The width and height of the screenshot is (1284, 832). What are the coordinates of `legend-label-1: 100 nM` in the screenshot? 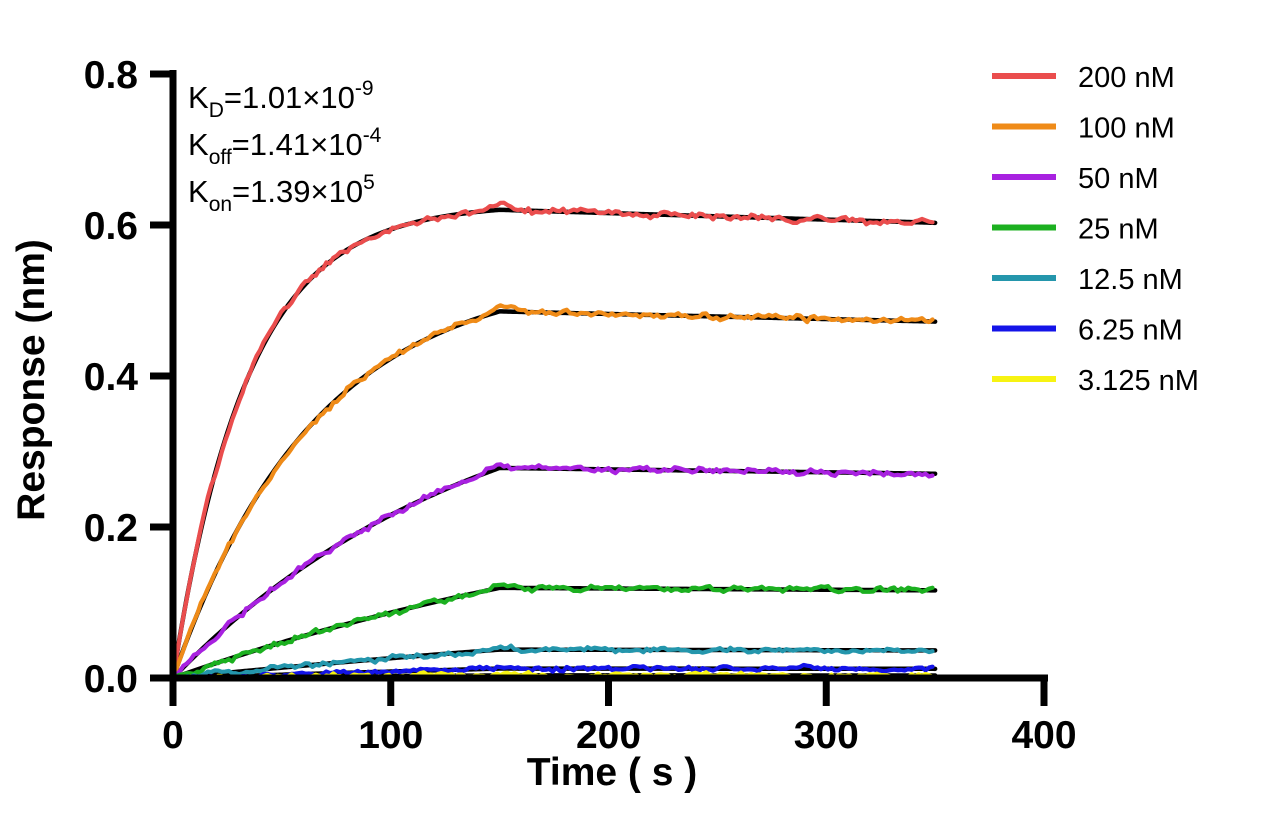 It's located at (1126, 129).